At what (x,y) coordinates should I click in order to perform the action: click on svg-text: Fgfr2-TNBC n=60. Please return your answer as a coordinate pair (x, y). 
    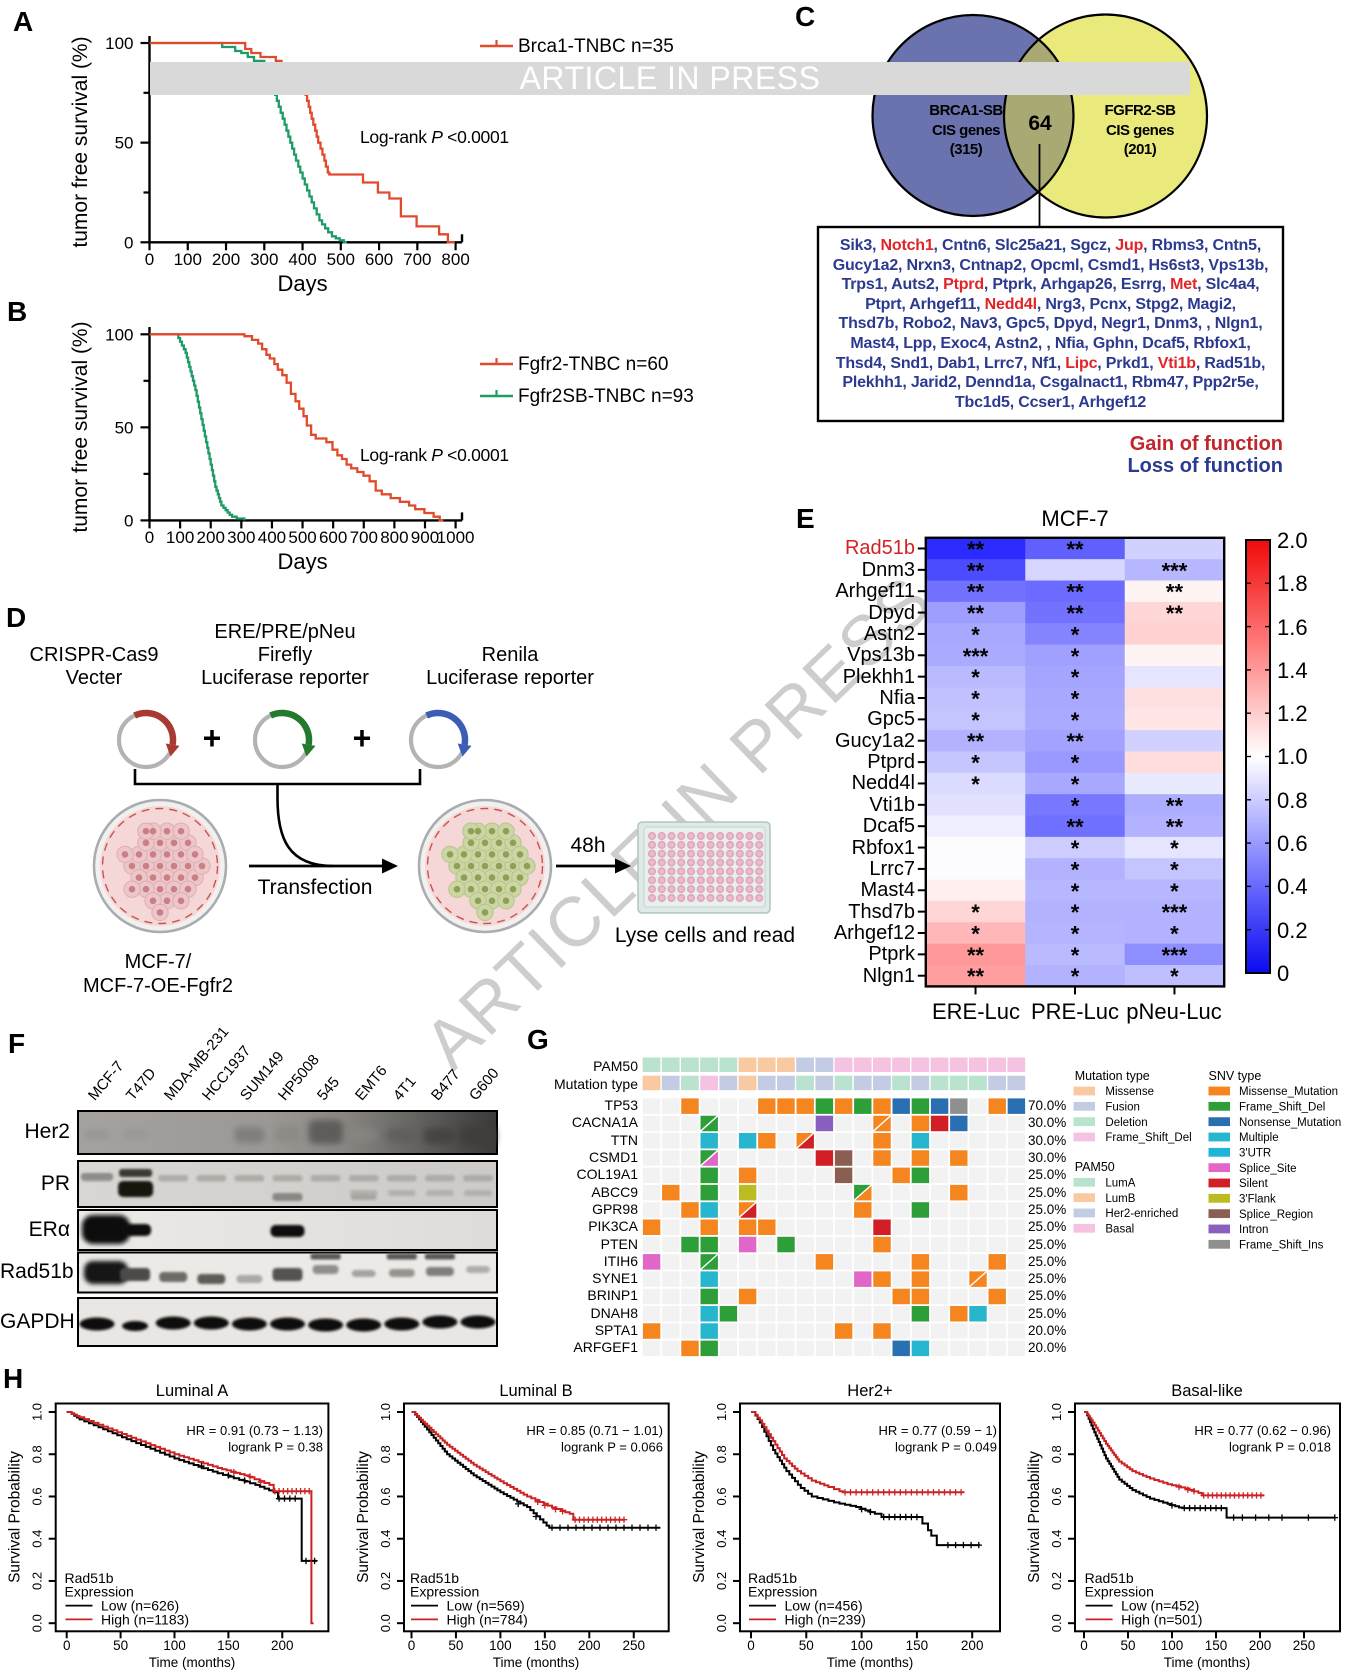
    Looking at the image, I should click on (593, 364).